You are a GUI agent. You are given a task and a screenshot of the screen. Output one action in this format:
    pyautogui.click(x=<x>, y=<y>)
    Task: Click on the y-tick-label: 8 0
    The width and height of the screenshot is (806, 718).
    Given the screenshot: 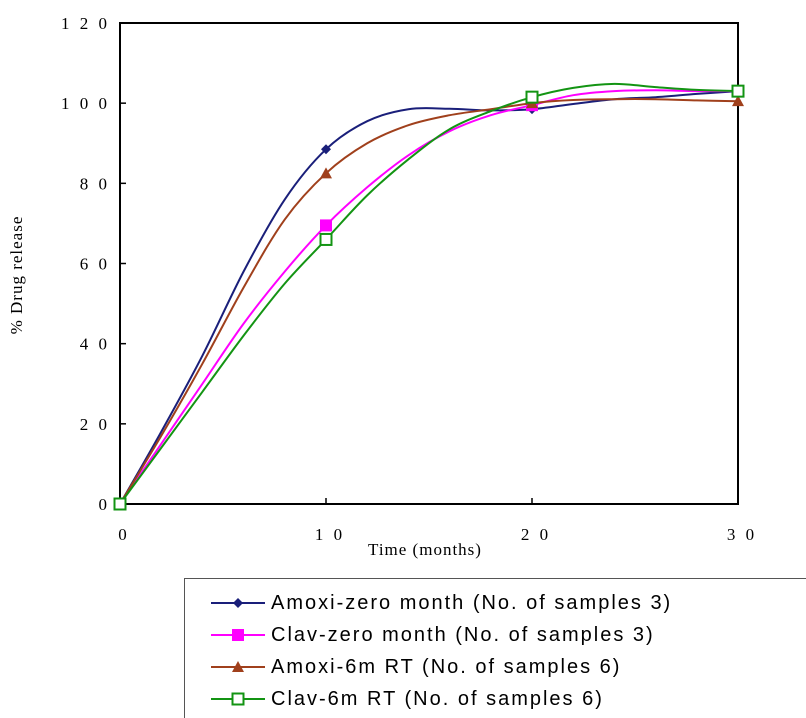 What is the action you would take?
    pyautogui.click(x=95, y=183)
    